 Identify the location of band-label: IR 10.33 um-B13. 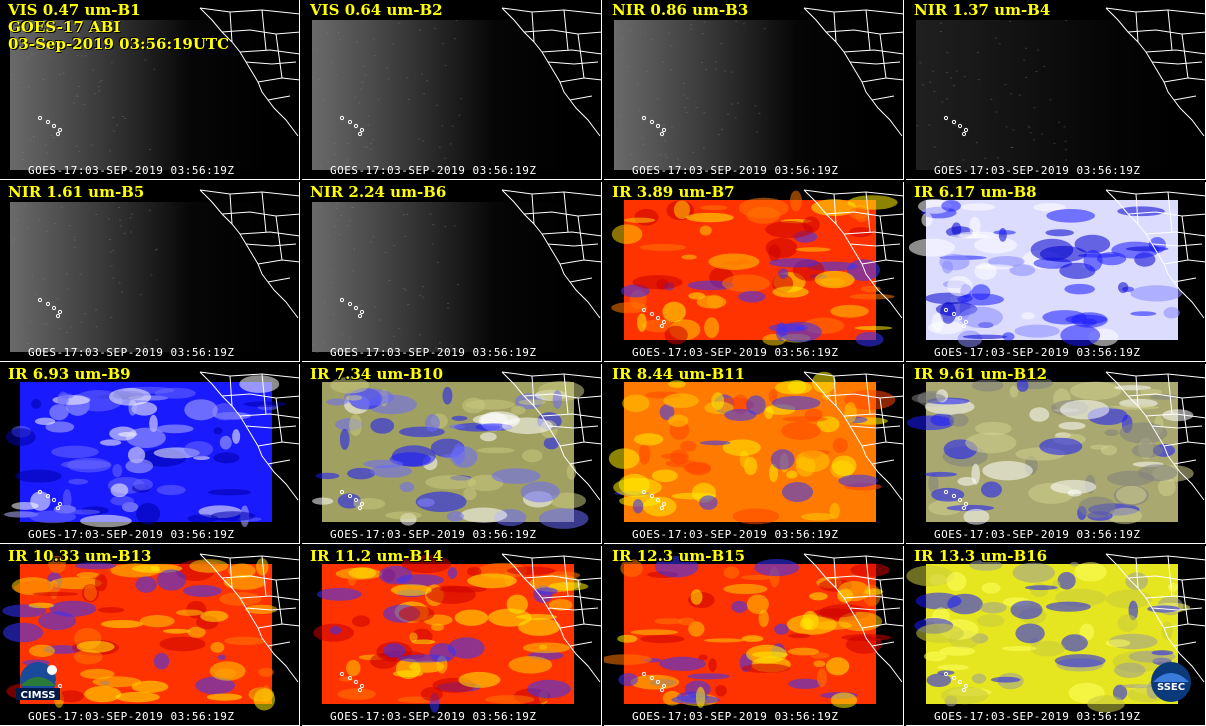
(80, 556).